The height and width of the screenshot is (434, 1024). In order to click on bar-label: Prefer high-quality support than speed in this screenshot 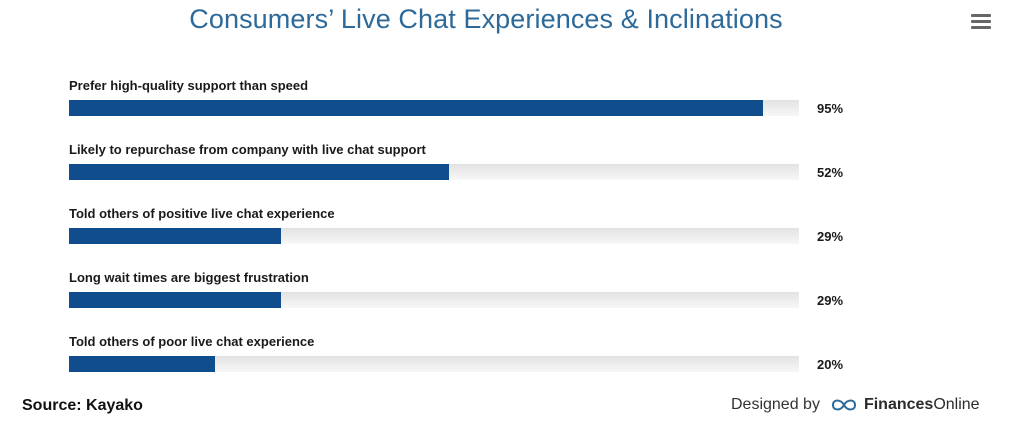, I will do `click(189, 85)`.